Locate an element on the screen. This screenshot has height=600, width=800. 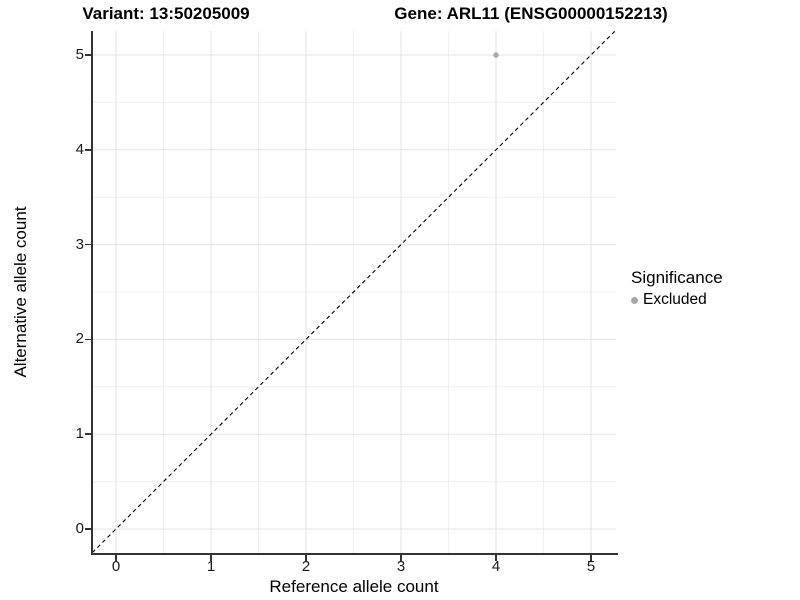
x-tick-label: 1 is located at coordinates (211, 566).